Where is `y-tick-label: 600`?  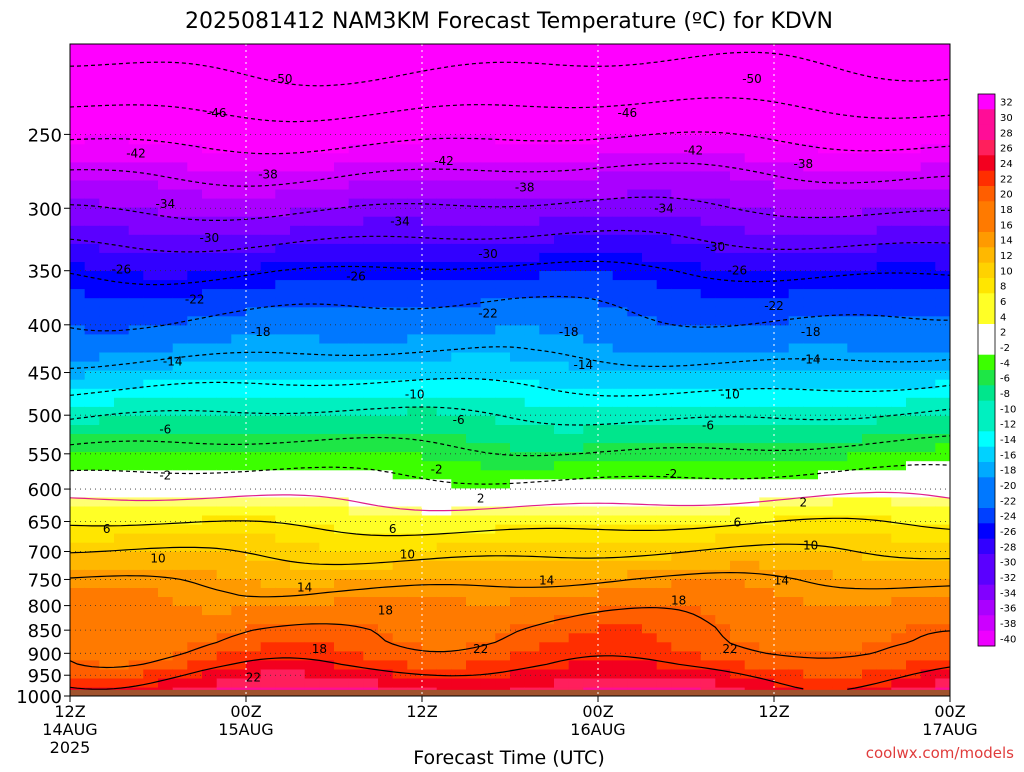 y-tick-label: 600 is located at coordinates (45, 490).